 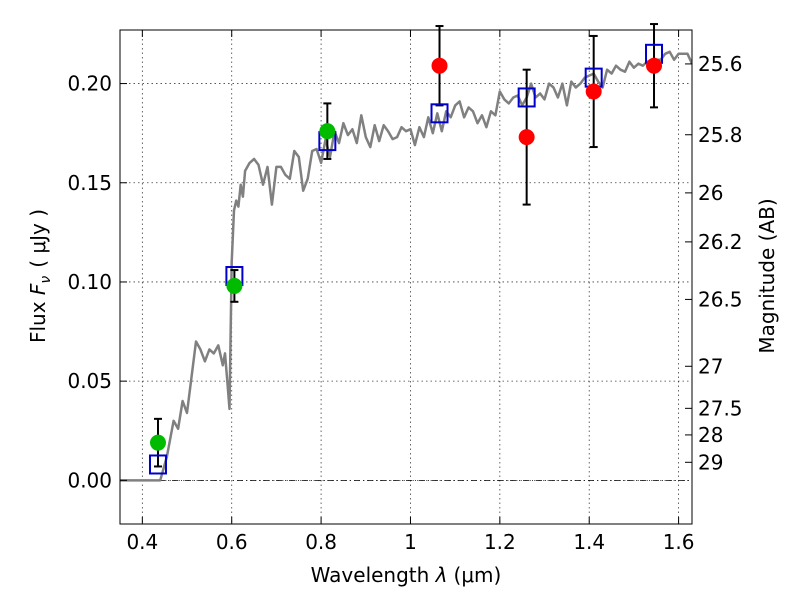 I want to click on magnitude-tick-label: 29, so click(x=710, y=462).